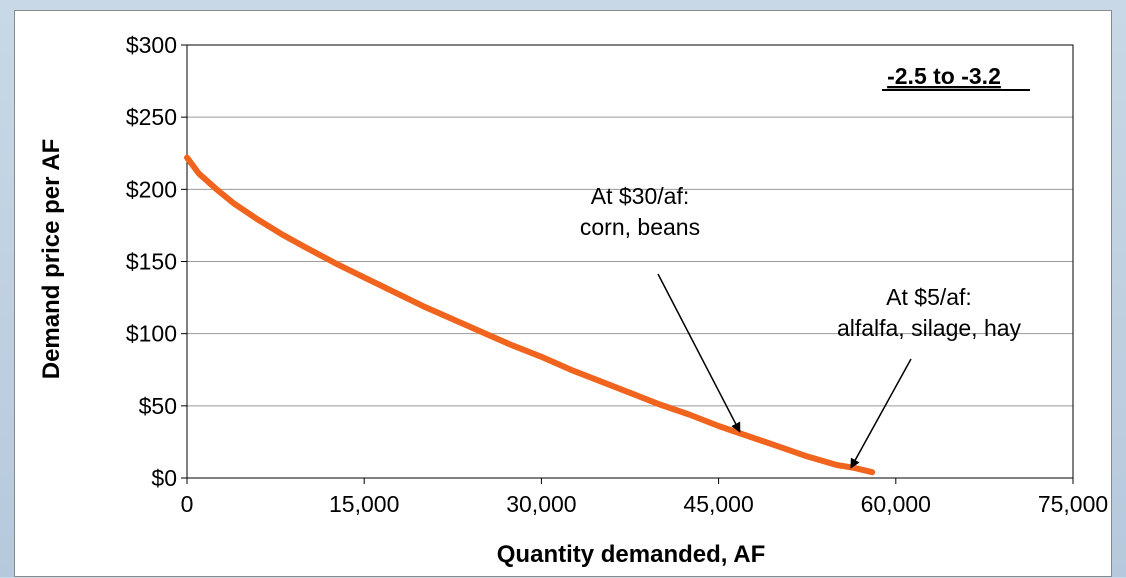 The width and height of the screenshot is (1126, 578). Describe the element at coordinates (640, 227) in the screenshot. I see `annotation-text: corn, beans` at that location.